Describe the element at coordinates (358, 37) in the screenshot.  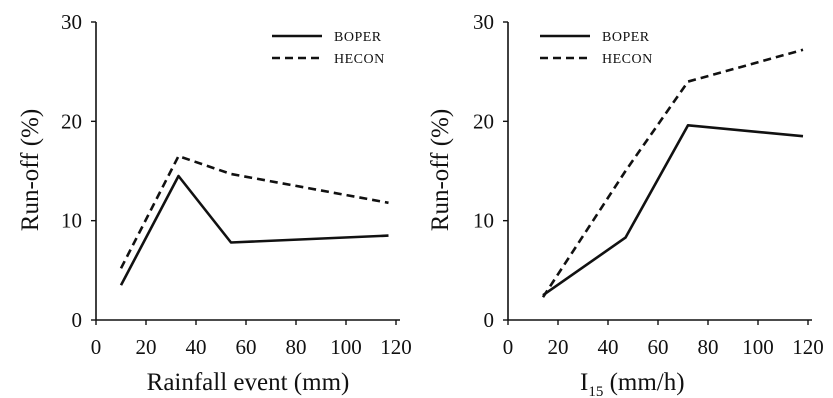
I see `rainfall-legend-label-boper: BOPER` at that location.